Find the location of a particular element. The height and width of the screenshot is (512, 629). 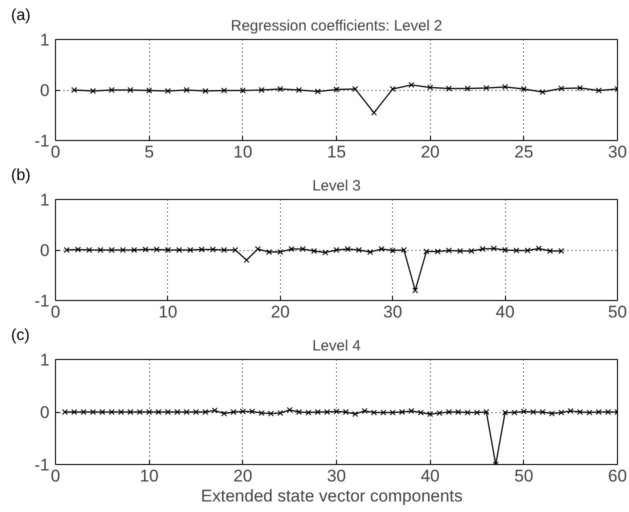

x-tick-label: 50 is located at coordinates (524, 476).